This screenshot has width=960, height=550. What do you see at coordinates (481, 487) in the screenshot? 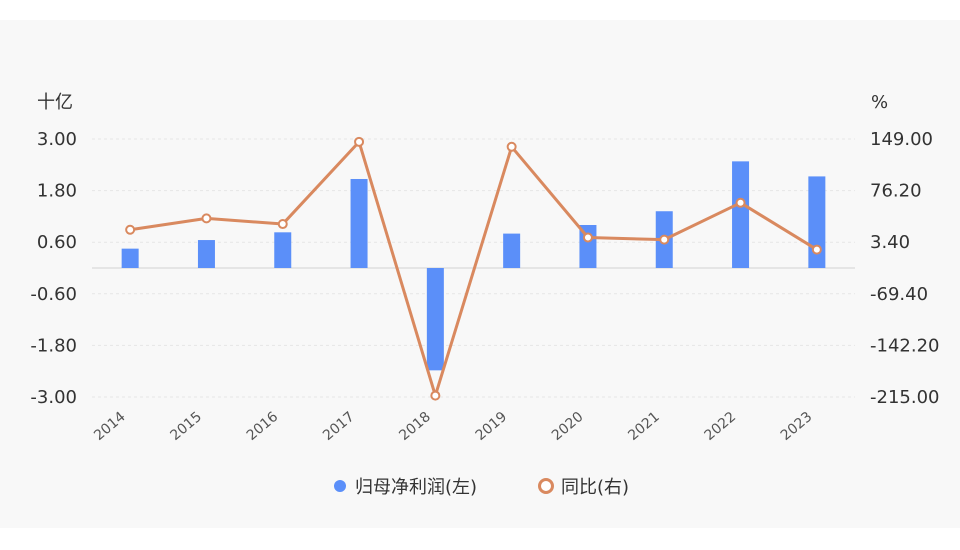
I see `legend: 归母净利润(左) 同比(右)` at bounding box center [481, 487].